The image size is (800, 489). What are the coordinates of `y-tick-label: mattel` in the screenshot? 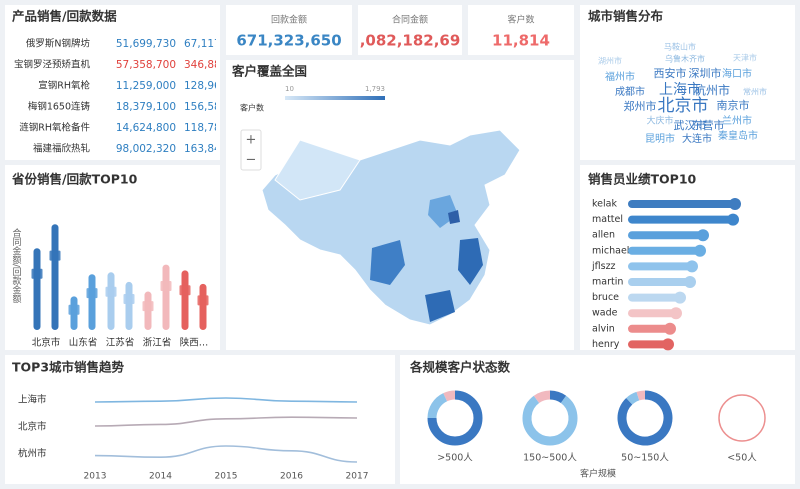 It's located at (607, 219).